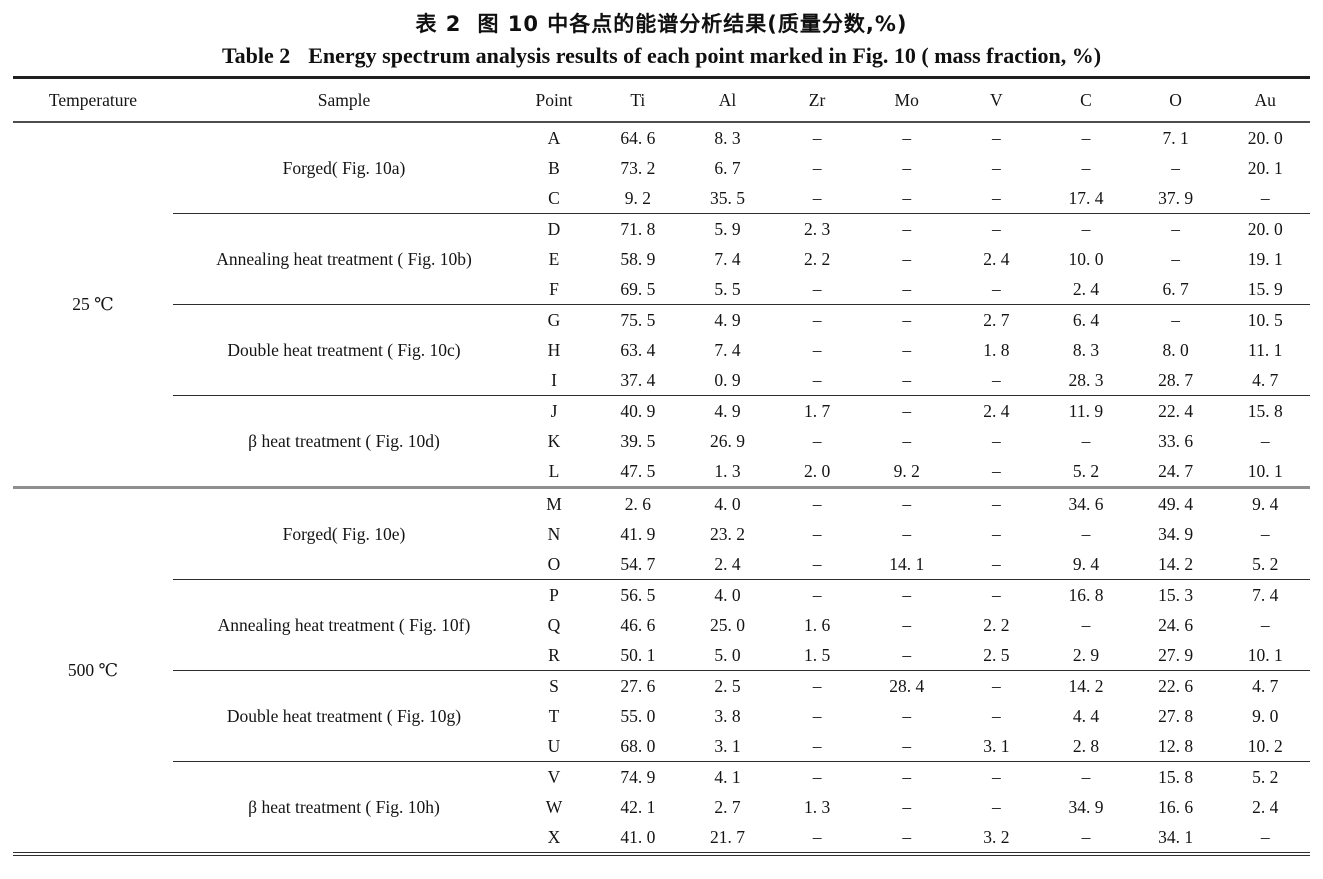  Describe the element at coordinates (638, 288) in the screenshot. I see `value-cell: 69. 5` at that location.